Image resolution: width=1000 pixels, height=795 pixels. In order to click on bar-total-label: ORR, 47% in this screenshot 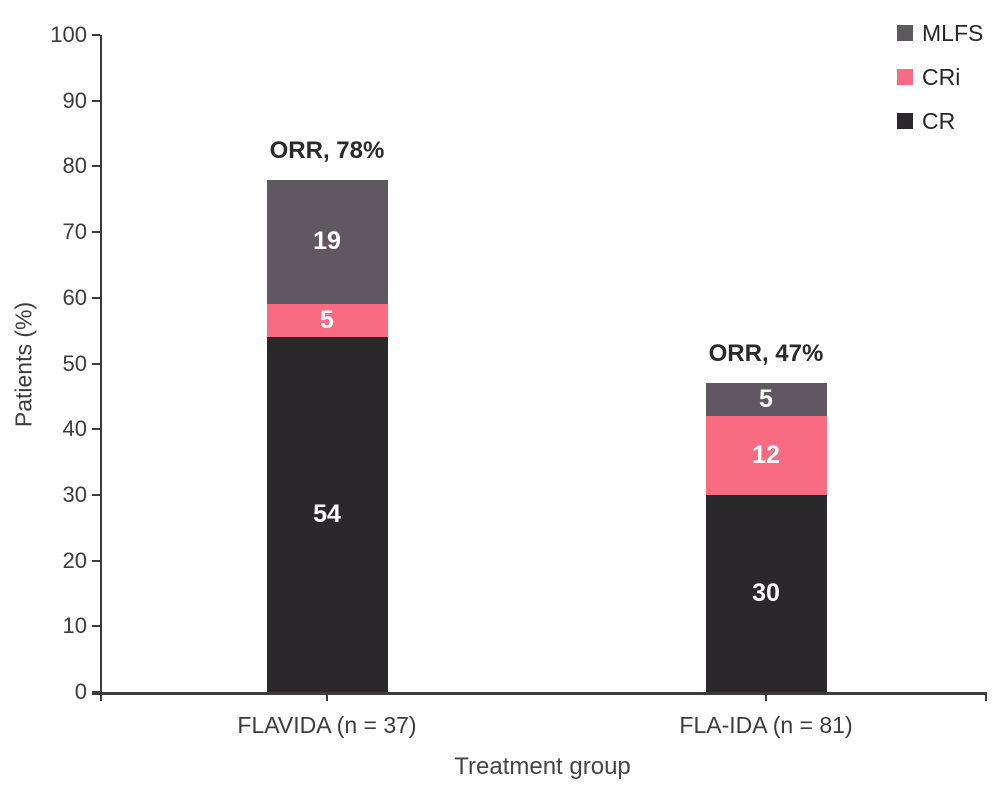, I will do `click(766, 354)`.